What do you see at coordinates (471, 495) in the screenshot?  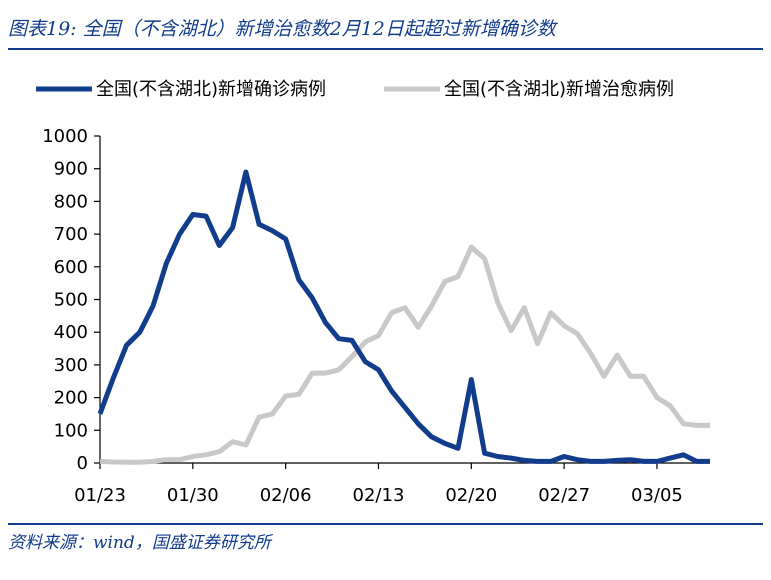 I see `x-tick-label: 02/20` at bounding box center [471, 495].